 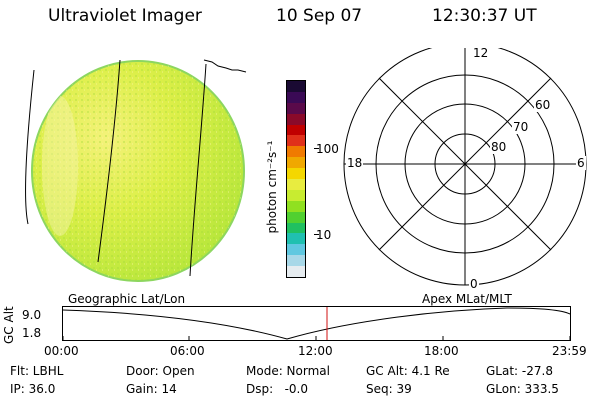 What do you see at coordinates (543, 105) in the screenshot?
I see `lat-label-60: 60` at bounding box center [543, 105].